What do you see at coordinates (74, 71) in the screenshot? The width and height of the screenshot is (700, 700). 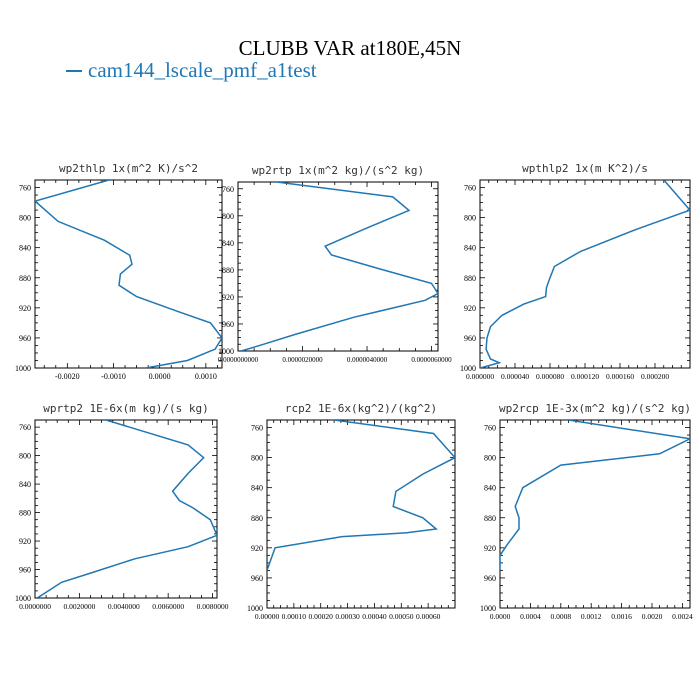 I see `legend-line-icon` at bounding box center [74, 71].